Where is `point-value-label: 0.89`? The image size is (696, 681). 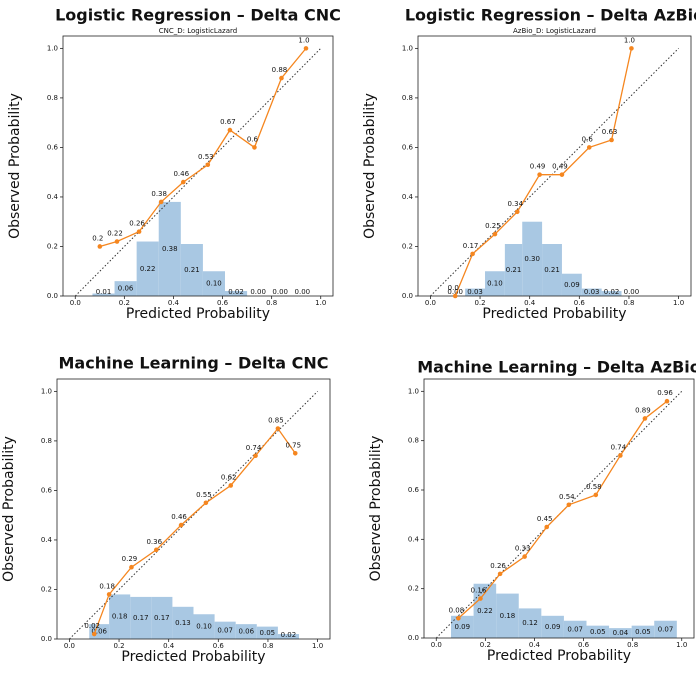 point-value-label: 0.89 is located at coordinates (643, 410).